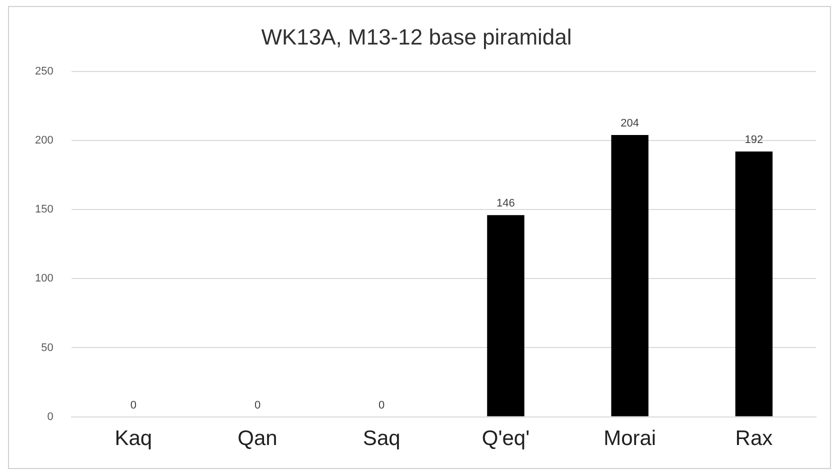  I want to click on x-tick-label: Q'eq', so click(506, 438).